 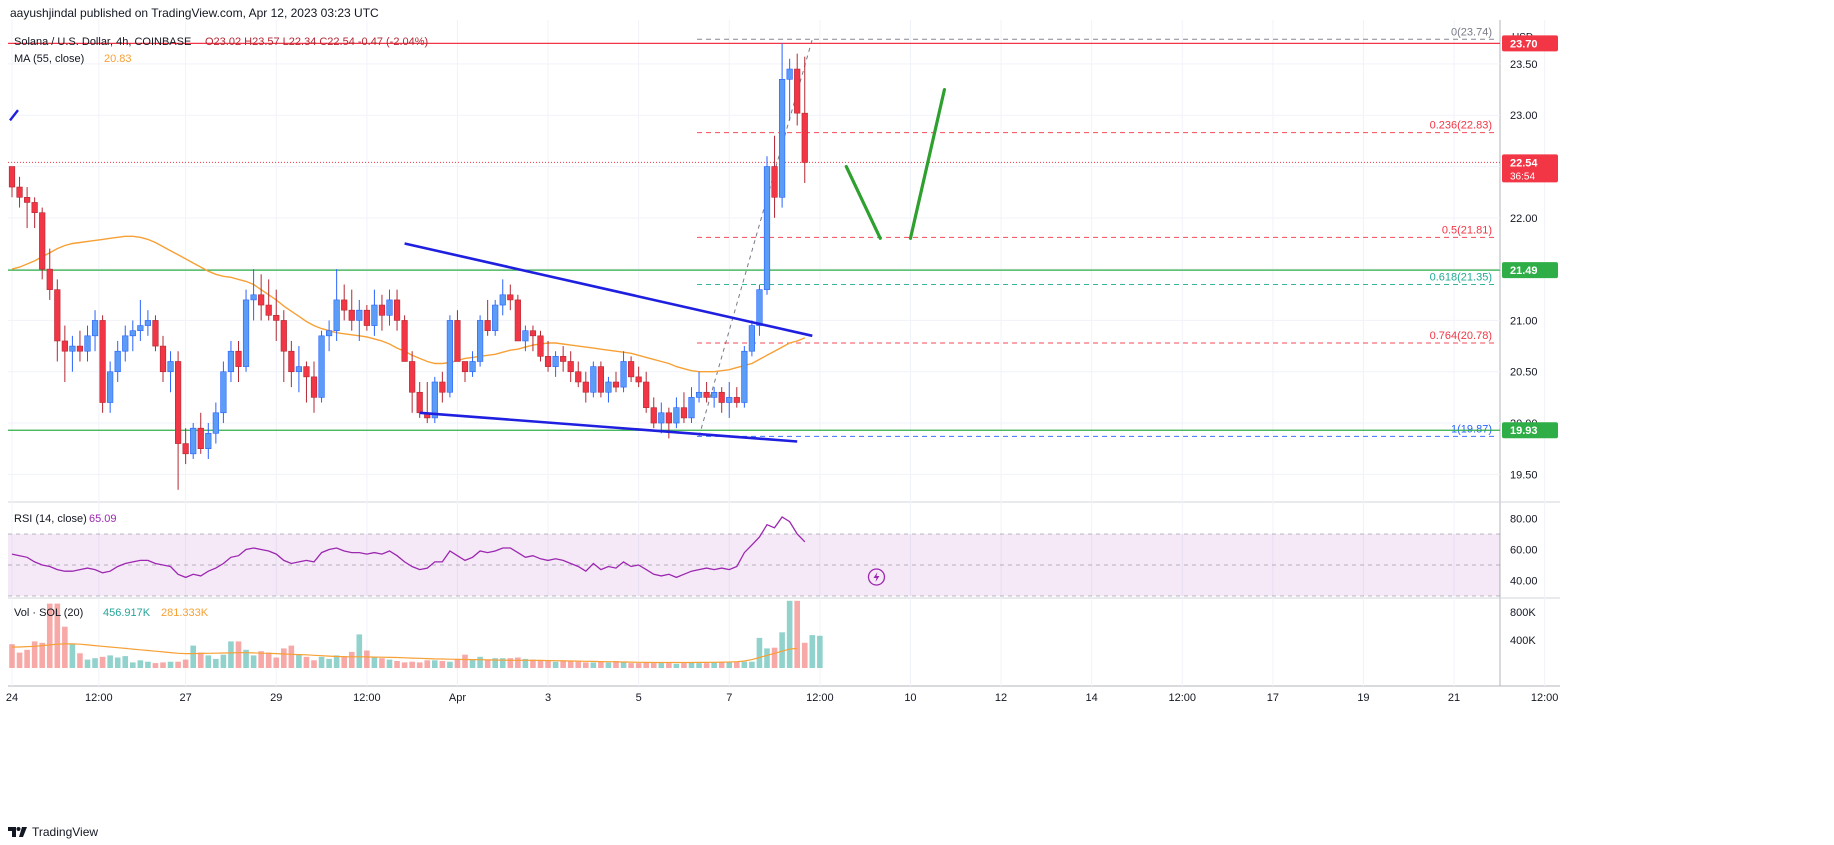 What do you see at coordinates (185, 613) in the screenshot?
I see `volume-ma-value: 281.333K` at bounding box center [185, 613].